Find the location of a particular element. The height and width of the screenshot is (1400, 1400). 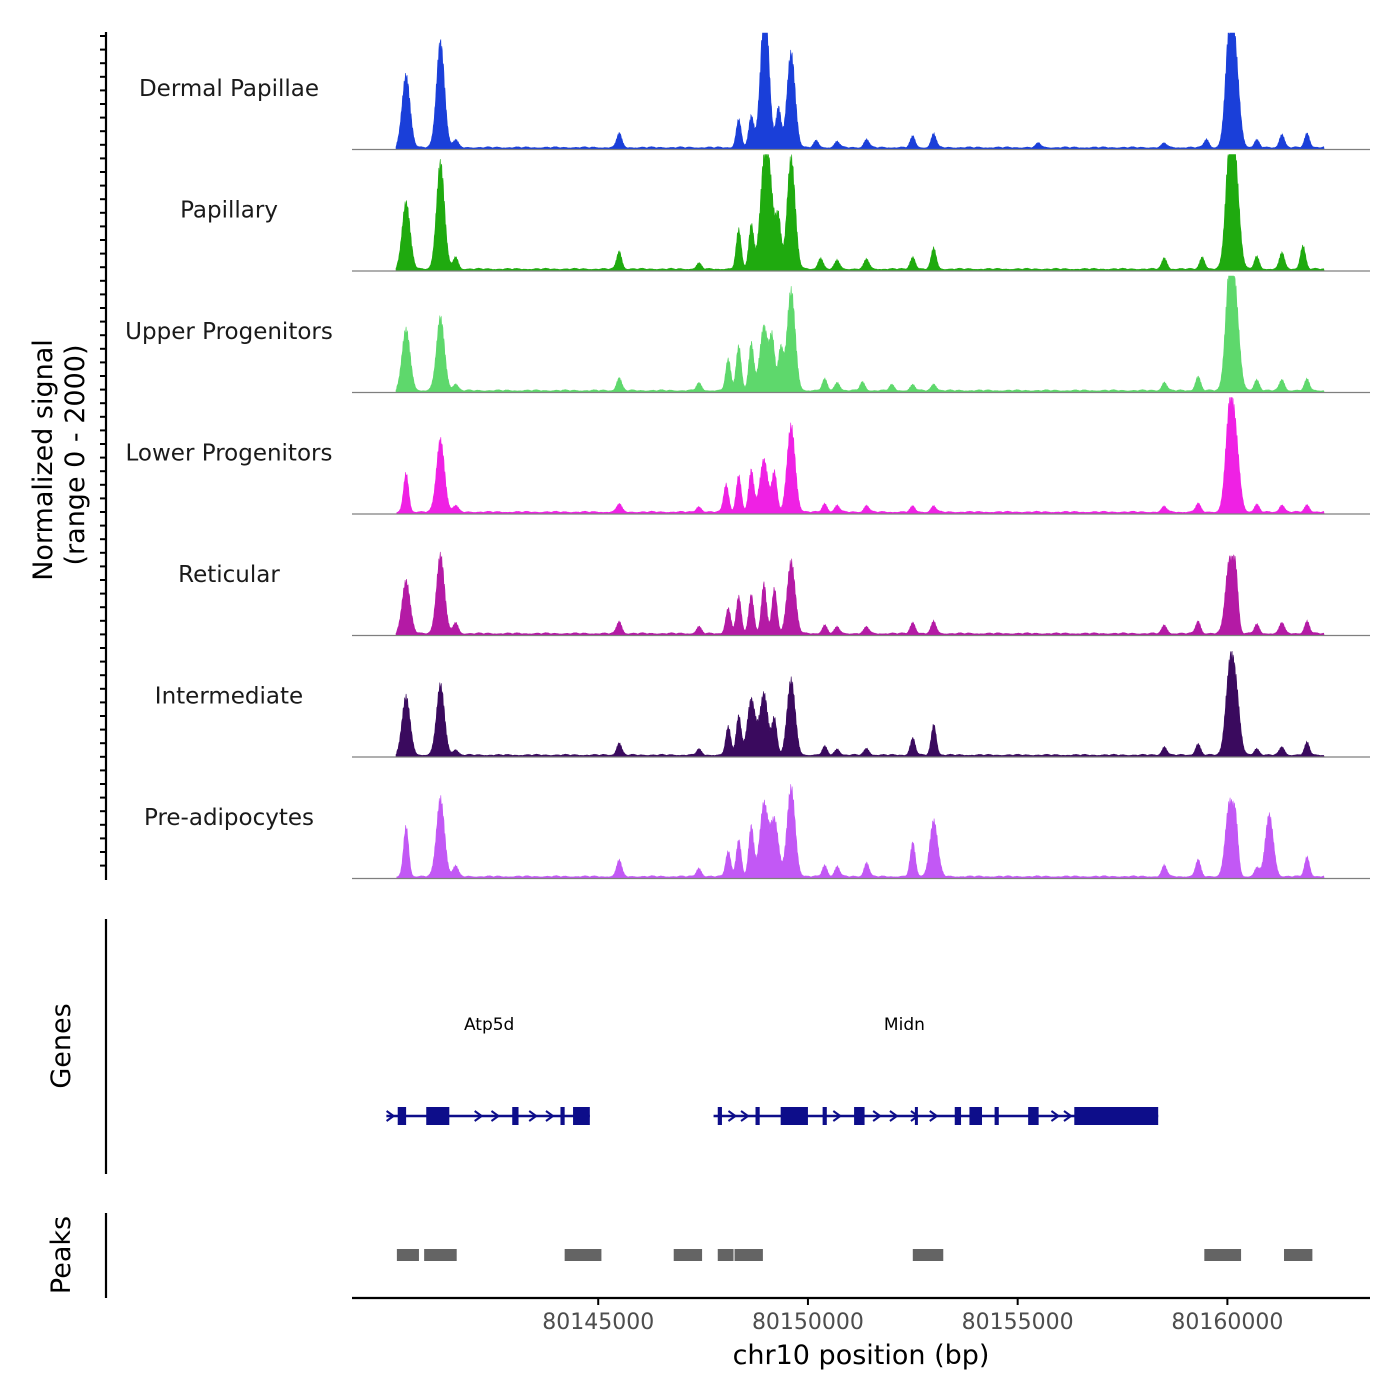

track-label: Papillary is located at coordinates (229, 211).